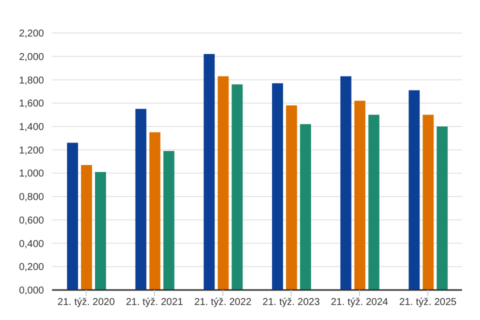  I want to click on y-tick-label: 0,400, so click(31, 244).